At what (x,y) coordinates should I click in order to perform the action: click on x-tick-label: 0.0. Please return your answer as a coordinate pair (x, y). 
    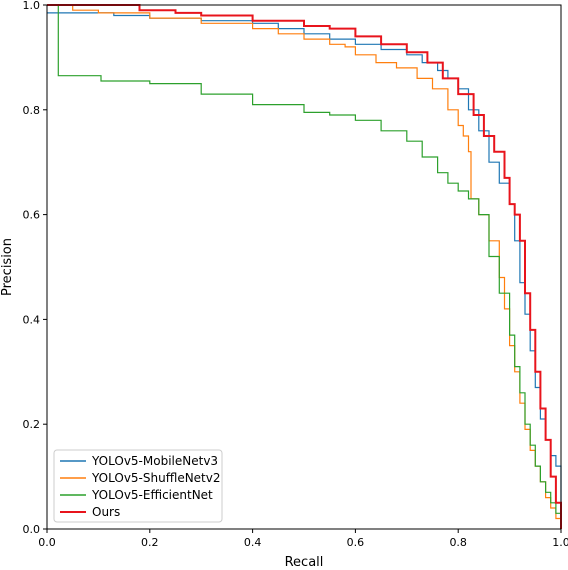
    Looking at the image, I should click on (47, 542).